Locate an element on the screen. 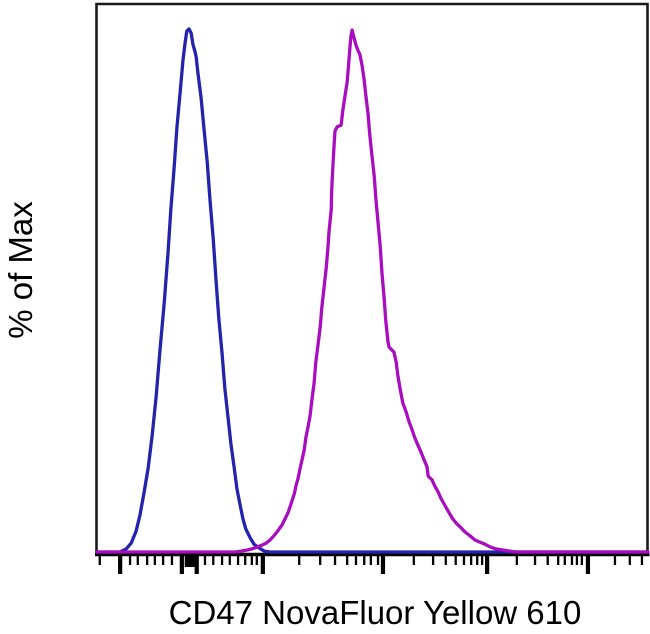 The width and height of the screenshot is (650, 634). x-axis-label: CD47 NovaFluor Yellow 610 is located at coordinates (375, 612).